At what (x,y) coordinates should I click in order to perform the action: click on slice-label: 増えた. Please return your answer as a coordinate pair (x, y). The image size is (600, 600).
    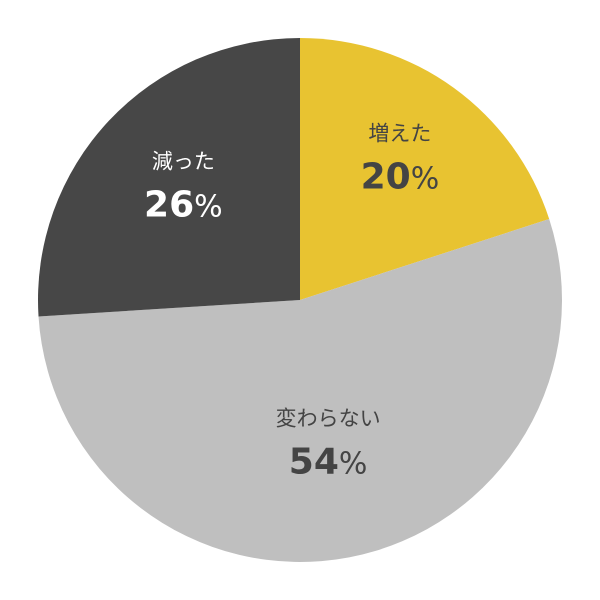
    Looking at the image, I should click on (399, 133).